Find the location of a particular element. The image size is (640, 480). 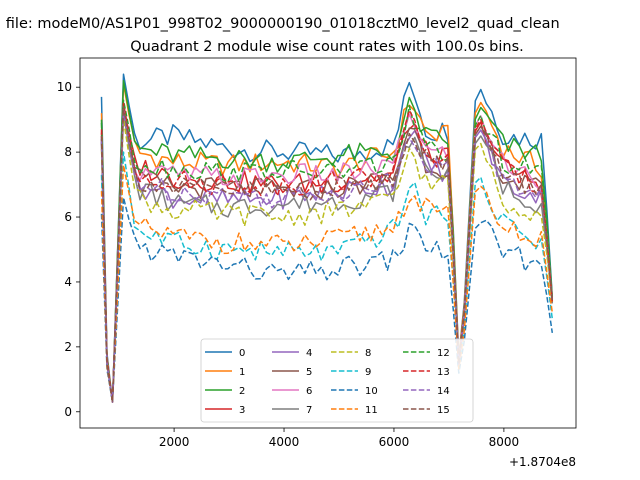

y-tick-label: 2 is located at coordinates (68, 347).